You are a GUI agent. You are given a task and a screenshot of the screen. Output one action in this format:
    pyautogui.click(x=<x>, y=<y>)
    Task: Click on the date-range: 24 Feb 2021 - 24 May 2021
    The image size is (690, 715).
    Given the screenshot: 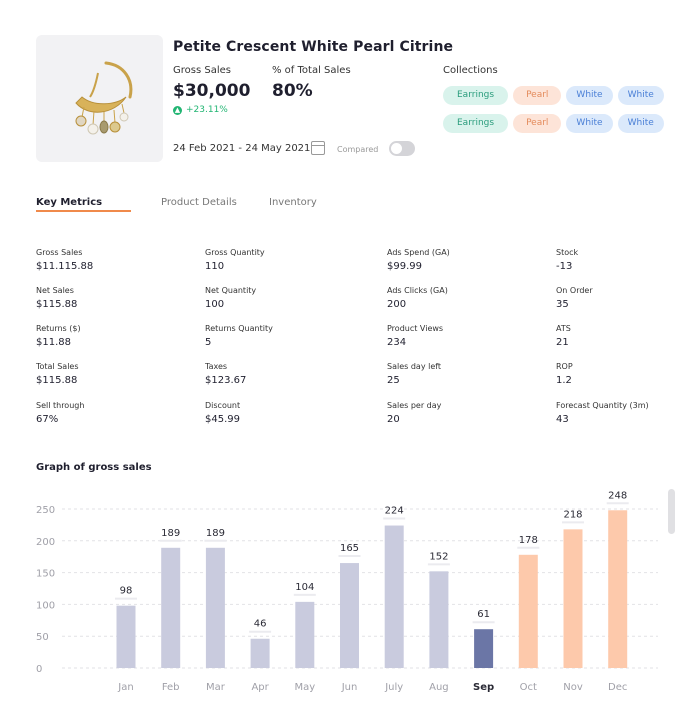 What is the action you would take?
    pyautogui.click(x=242, y=148)
    